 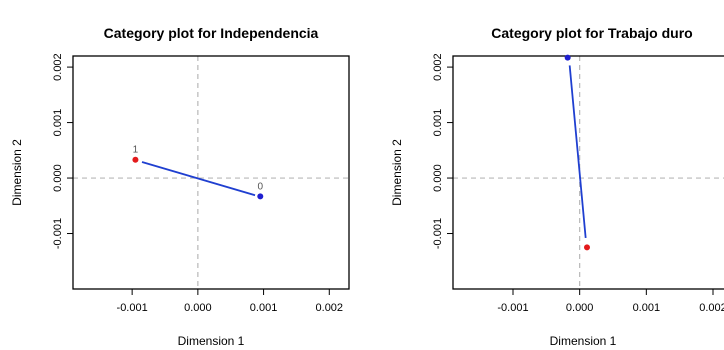 What do you see at coordinates (211, 33) in the screenshot?
I see `chart-title: Category plot for Independencia` at bounding box center [211, 33].